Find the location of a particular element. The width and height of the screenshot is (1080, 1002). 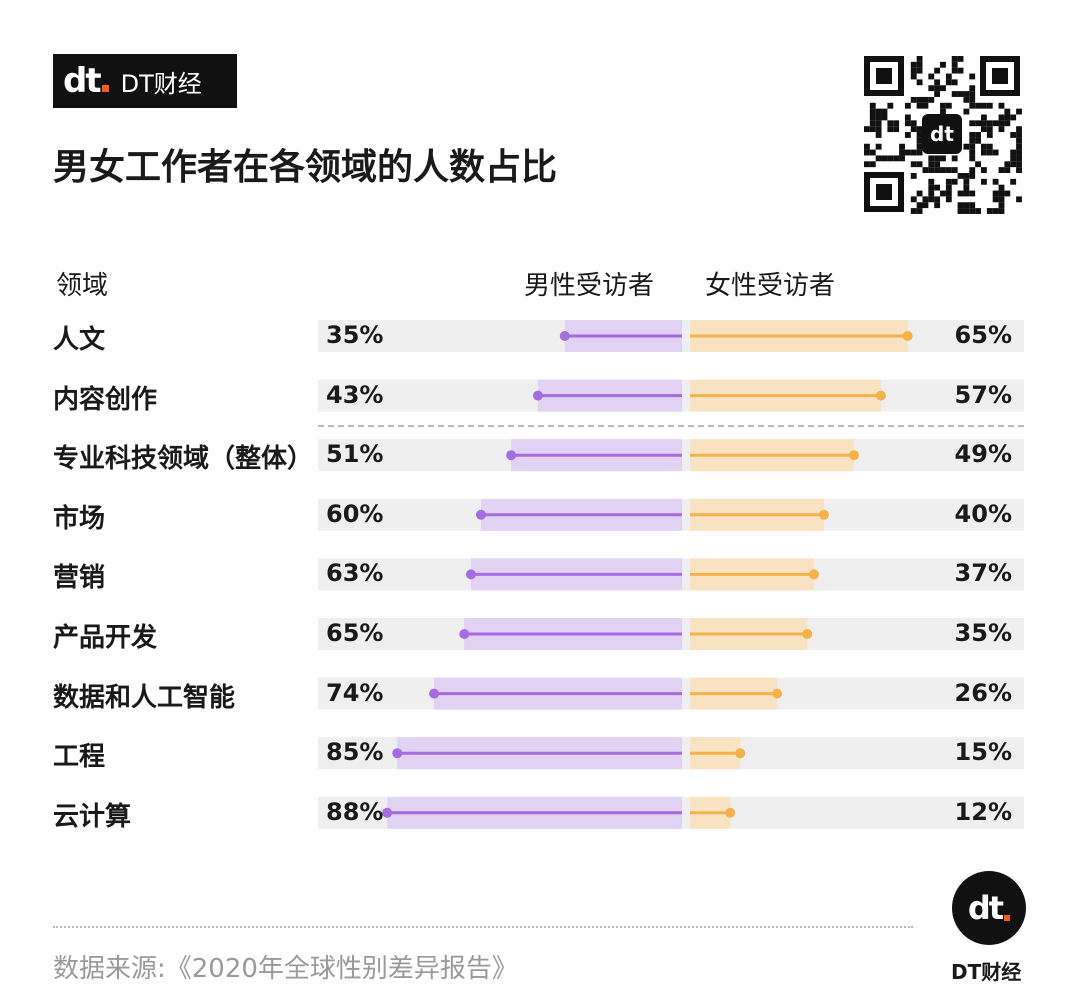

dt-circle-logo-icon: dt is located at coordinates (989, 908).